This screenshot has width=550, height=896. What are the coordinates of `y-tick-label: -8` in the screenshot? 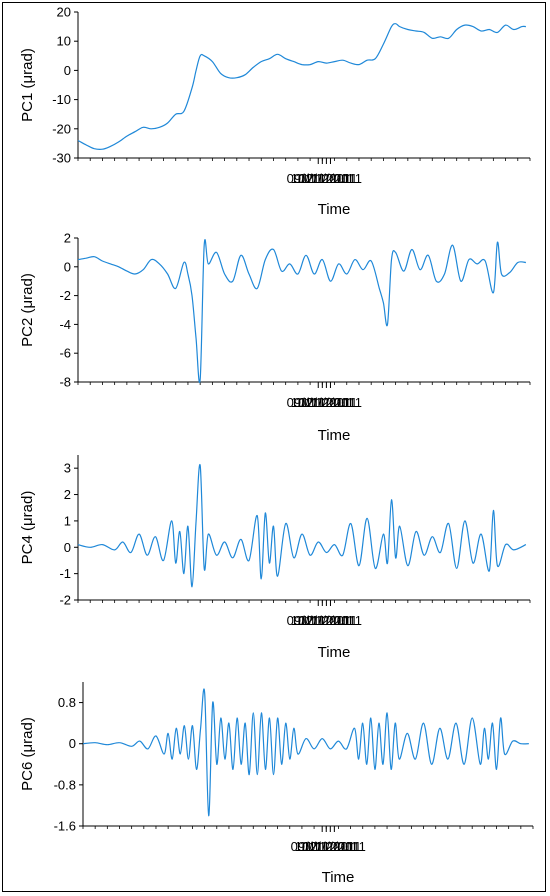 It's located at (65, 382).